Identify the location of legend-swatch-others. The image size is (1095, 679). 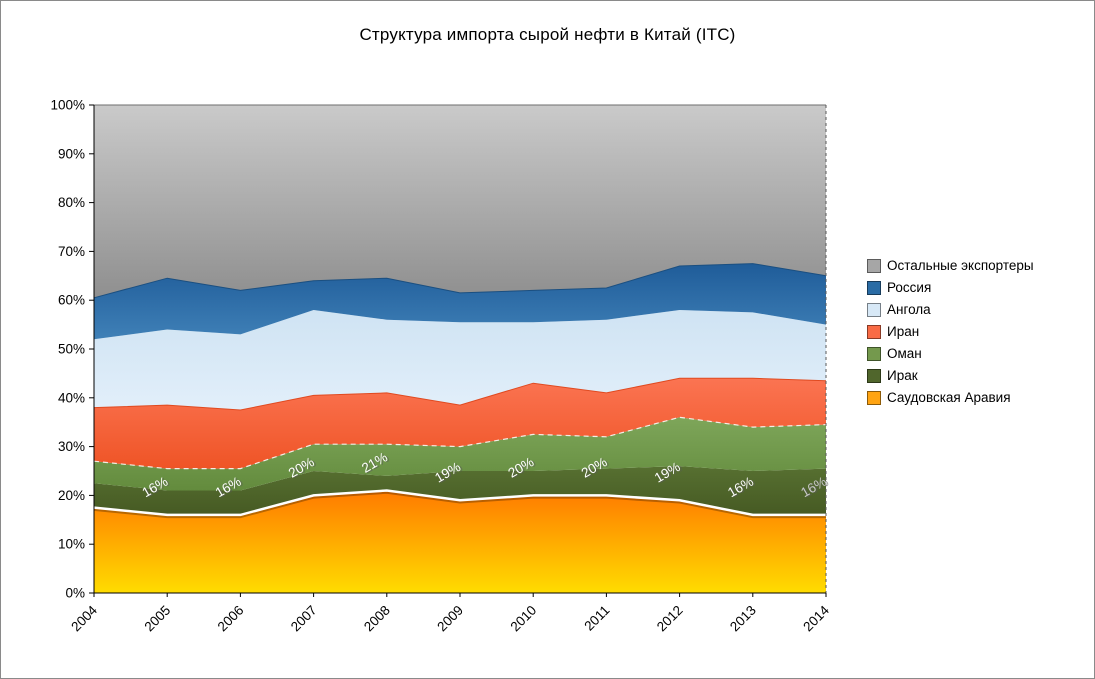
(874, 266).